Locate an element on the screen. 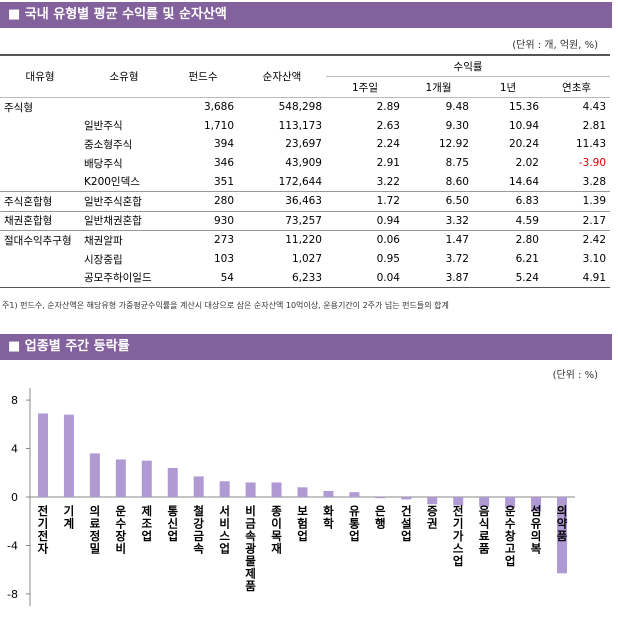  cell: 2.17 is located at coordinates (577, 221).